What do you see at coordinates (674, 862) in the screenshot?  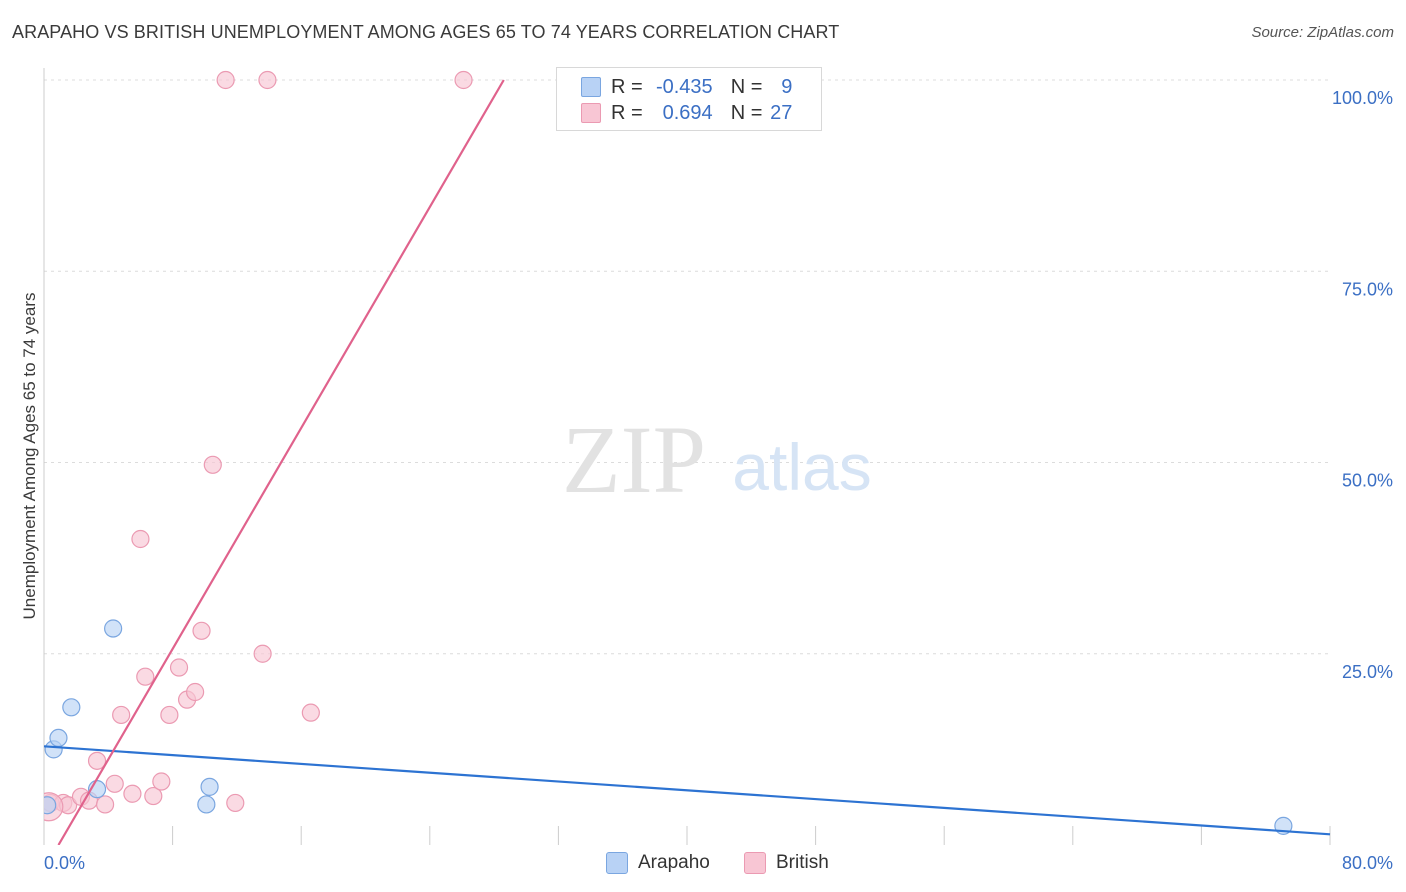 I see `arapaho-legend-label: Arapaho` at bounding box center [674, 862].